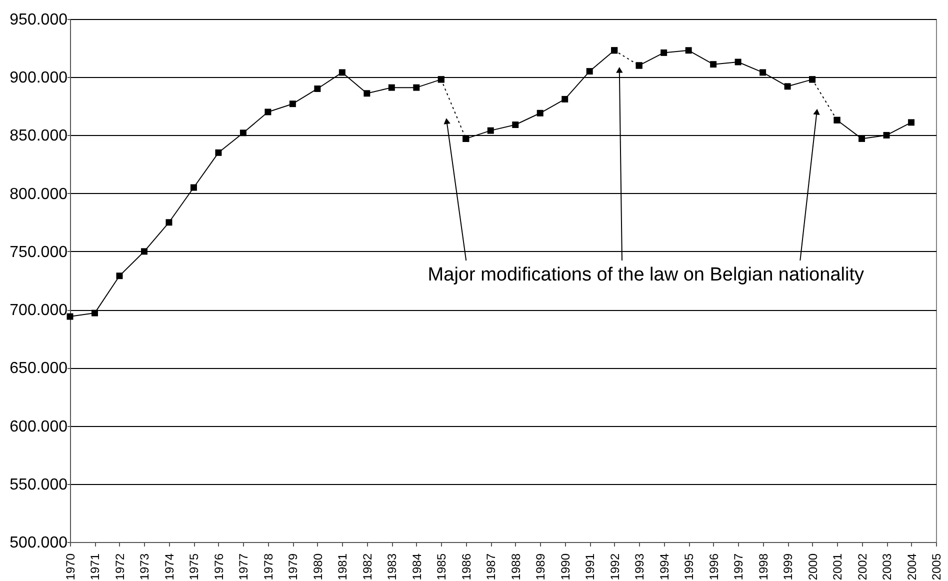 This screenshot has width=948, height=581. What do you see at coordinates (887, 566) in the screenshot?
I see `x-tick-label: 2003` at bounding box center [887, 566].